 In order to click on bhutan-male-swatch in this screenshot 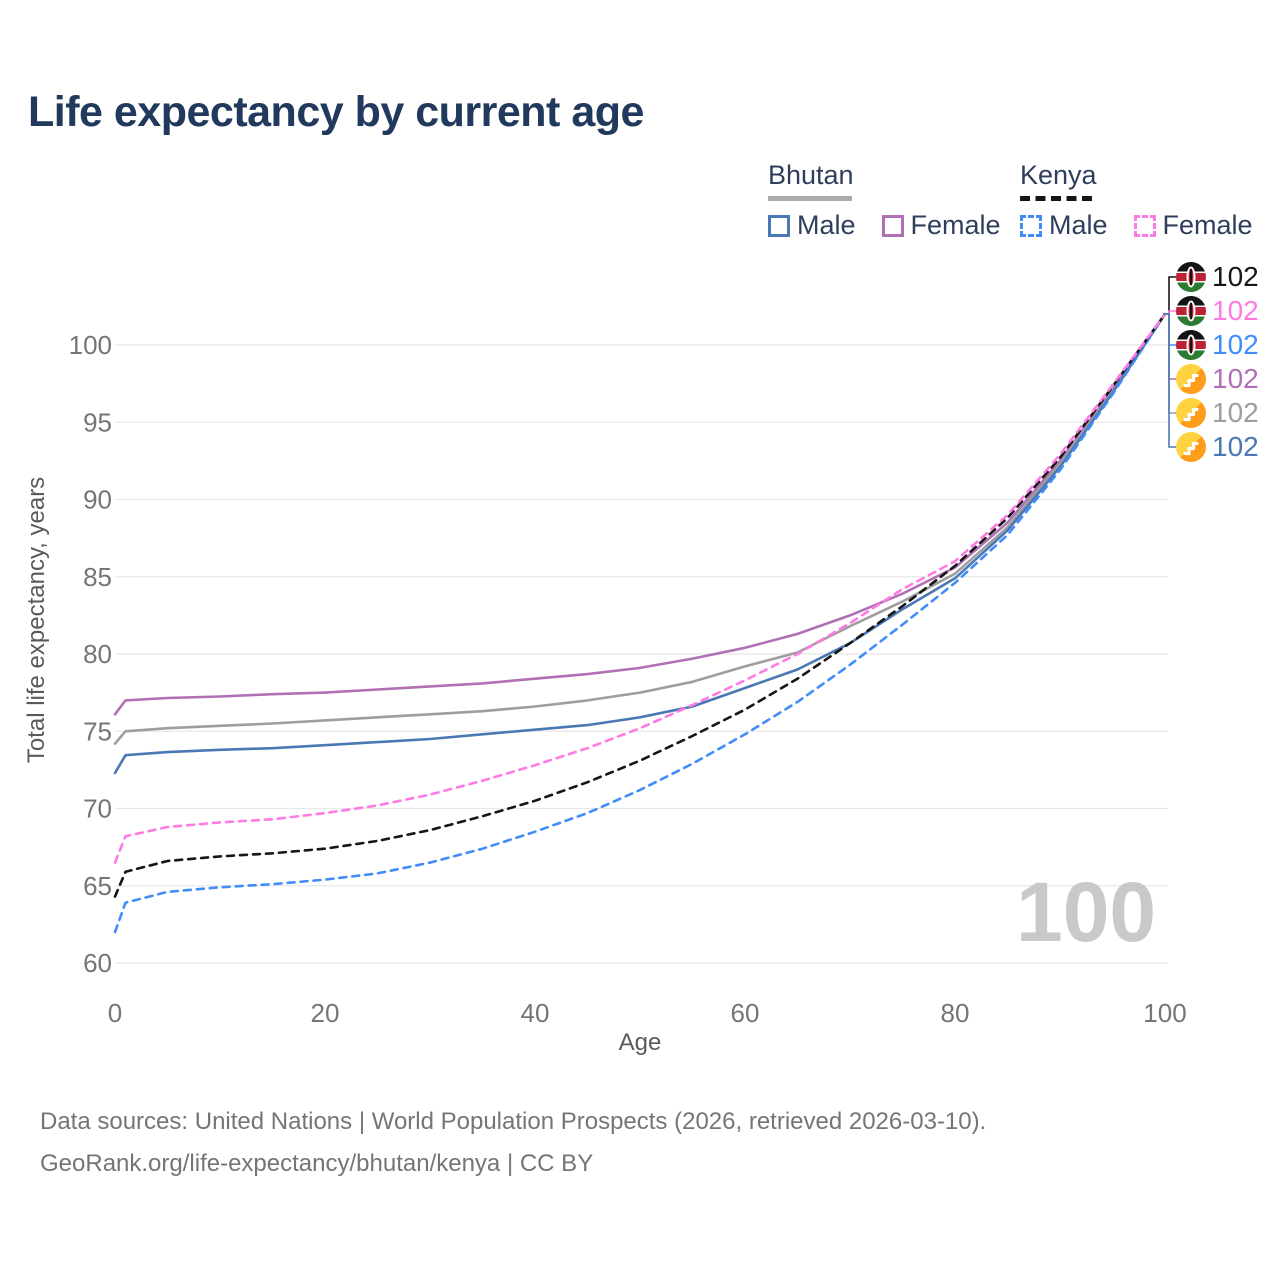, I will do `click(779, 225)`.